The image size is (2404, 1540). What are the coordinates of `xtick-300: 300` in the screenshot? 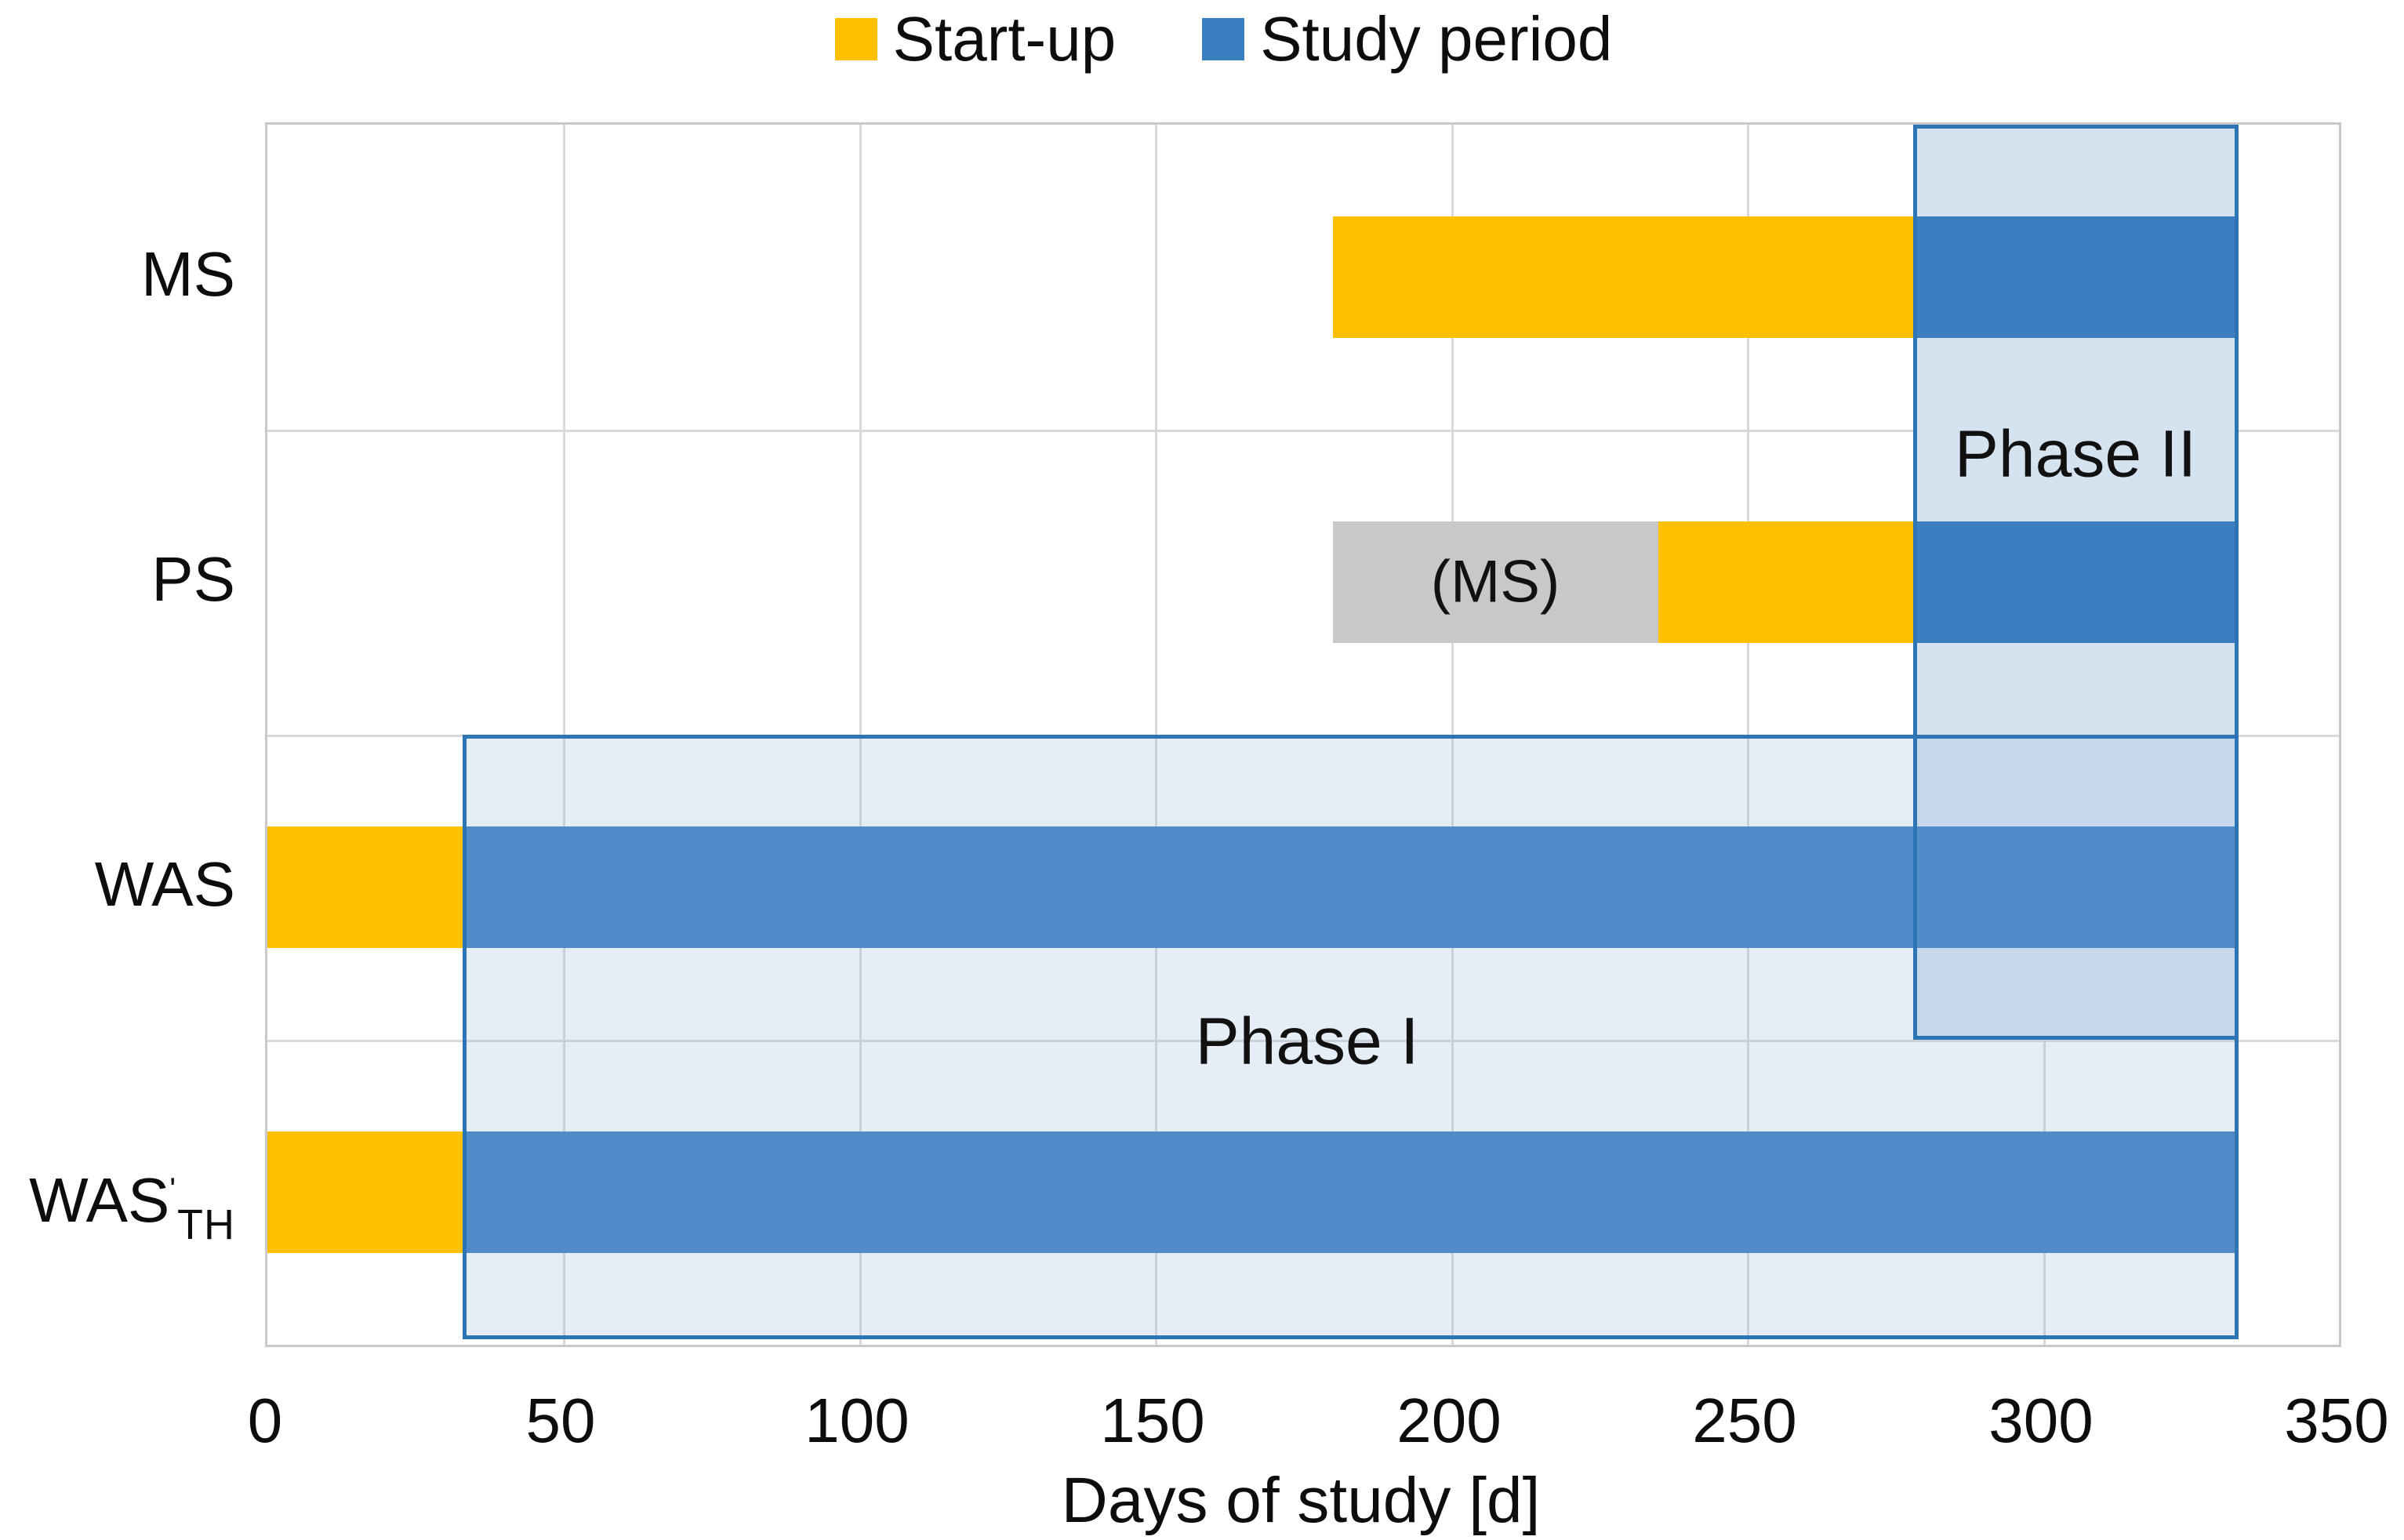 It's located at (2041, 1420).